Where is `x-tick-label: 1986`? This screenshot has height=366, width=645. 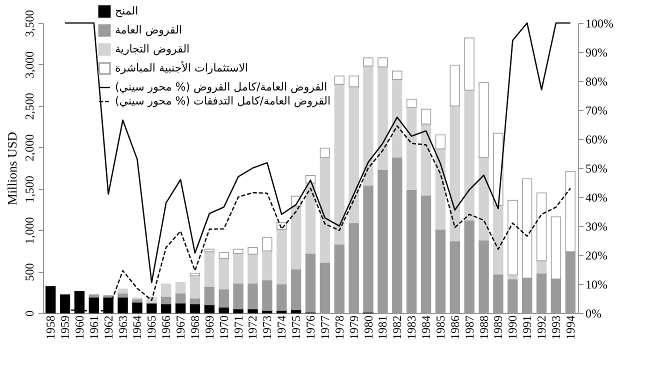 x-tick-label: 1986 is located at coordinates (455, 328).